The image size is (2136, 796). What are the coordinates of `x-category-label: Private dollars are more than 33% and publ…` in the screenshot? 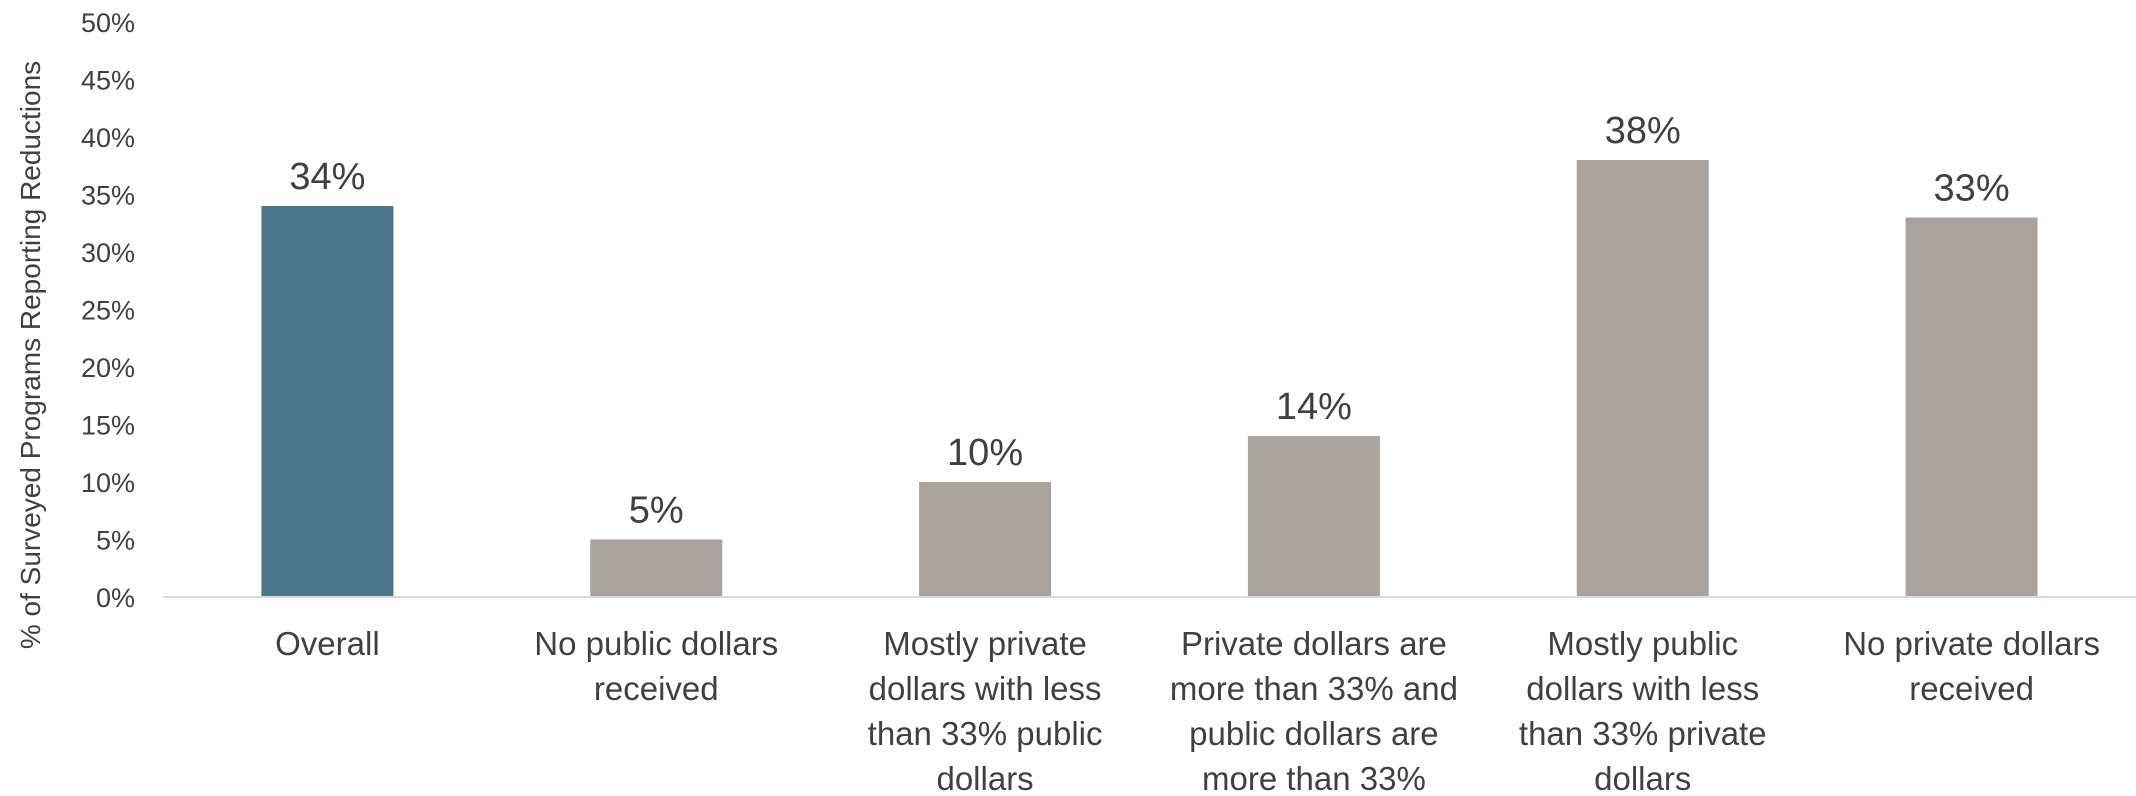 It's located at (1314, 710).